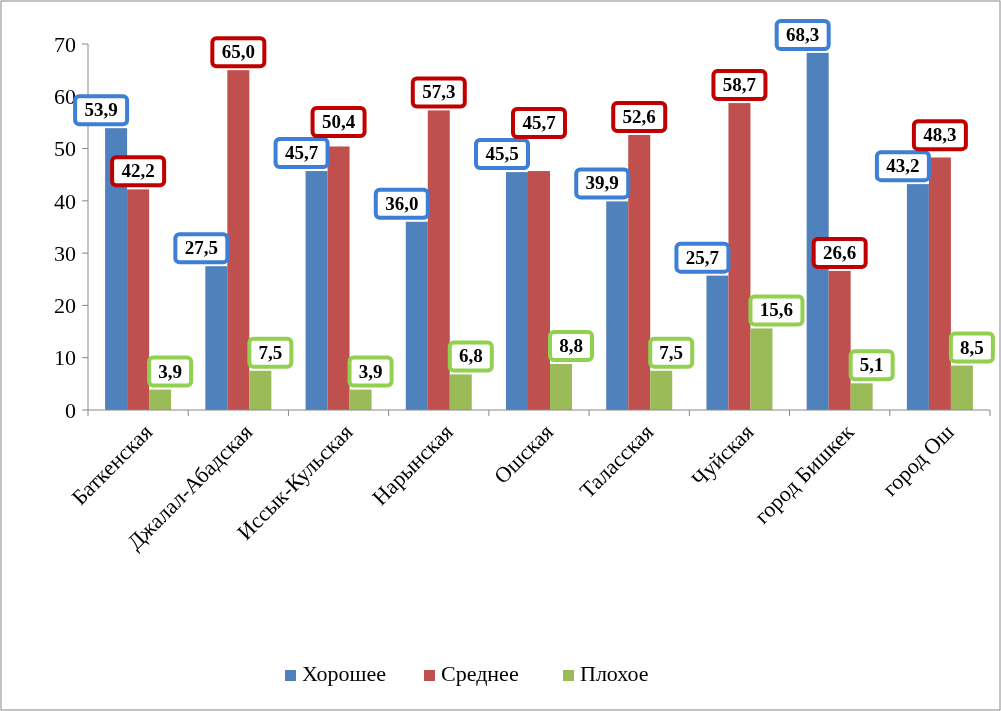 This screenshot has height=711, width=1001. What do you see at coordinates (65, 358) in the screenshot?
I see `y-tick-label: 10` at bounding box center [65, 358].